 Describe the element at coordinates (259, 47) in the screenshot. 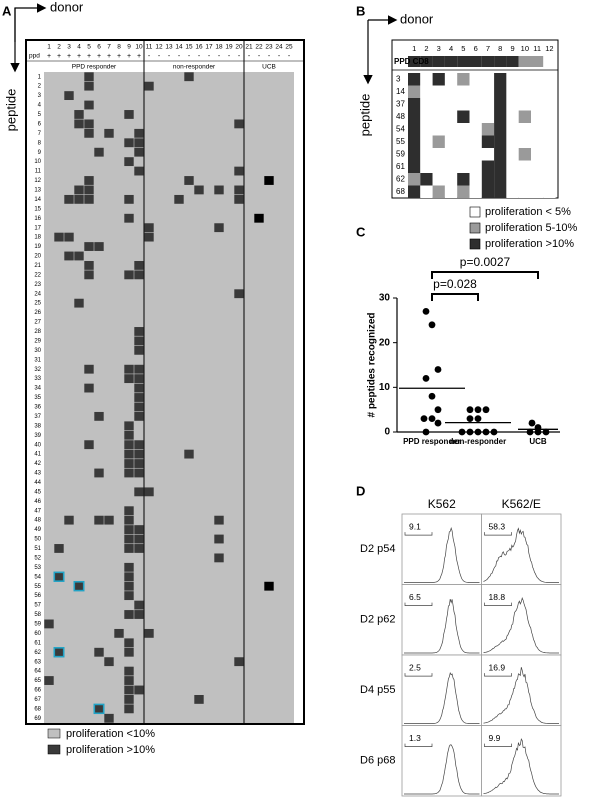

I see `donor-label: 22` at that location.